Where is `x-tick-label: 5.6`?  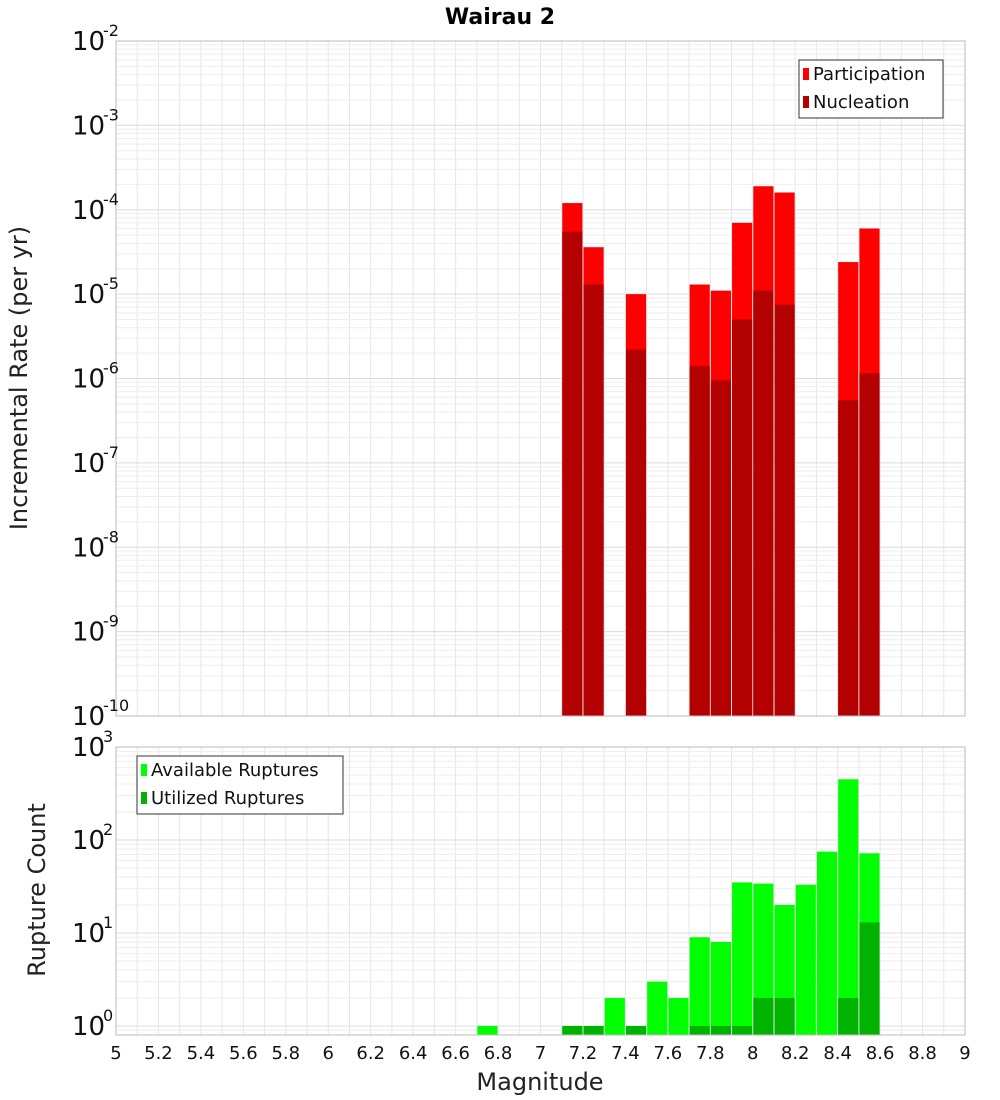 x-tick-label: 5.6 is located at coordinates (243, 1053).